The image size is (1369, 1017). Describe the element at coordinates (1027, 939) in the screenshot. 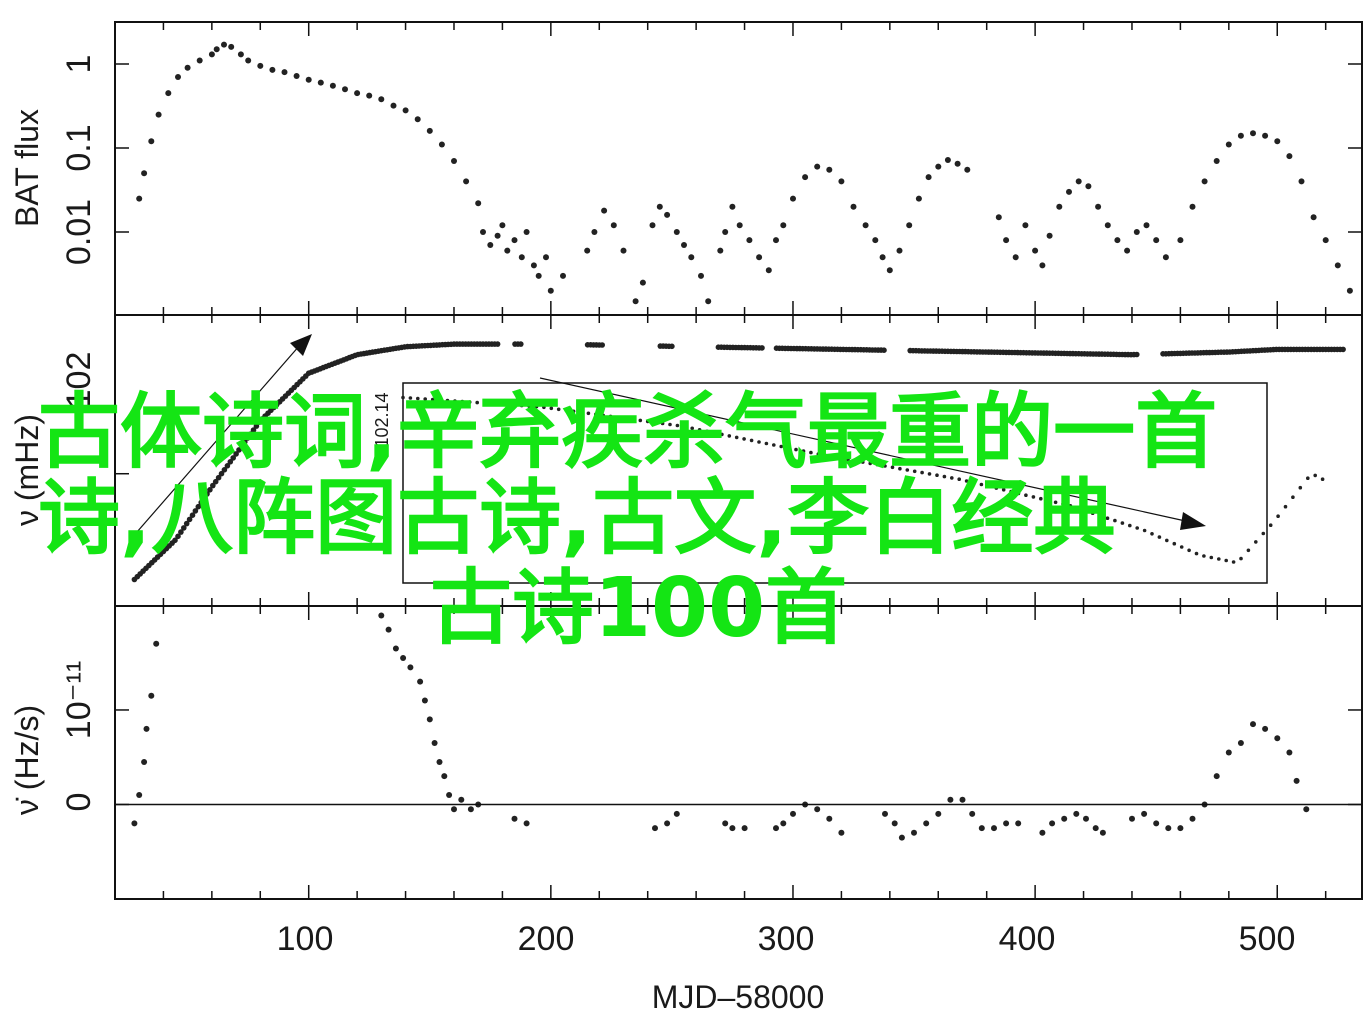

I see `xtick-label-400: 400` at that location.